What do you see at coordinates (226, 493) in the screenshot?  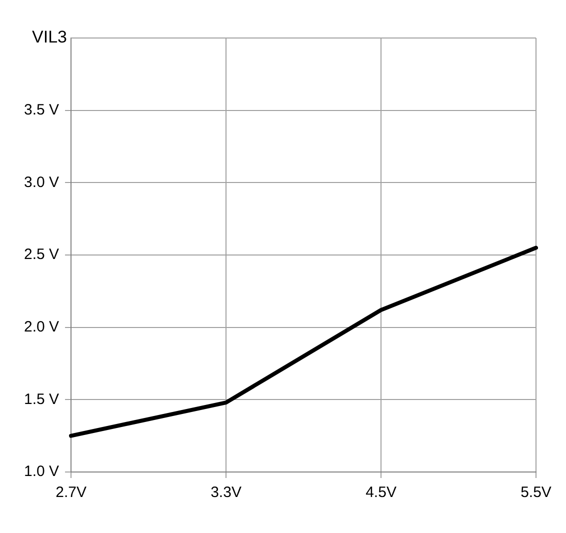 I see `x-tick-label: 3.3V` at bounding box center [226, 493].